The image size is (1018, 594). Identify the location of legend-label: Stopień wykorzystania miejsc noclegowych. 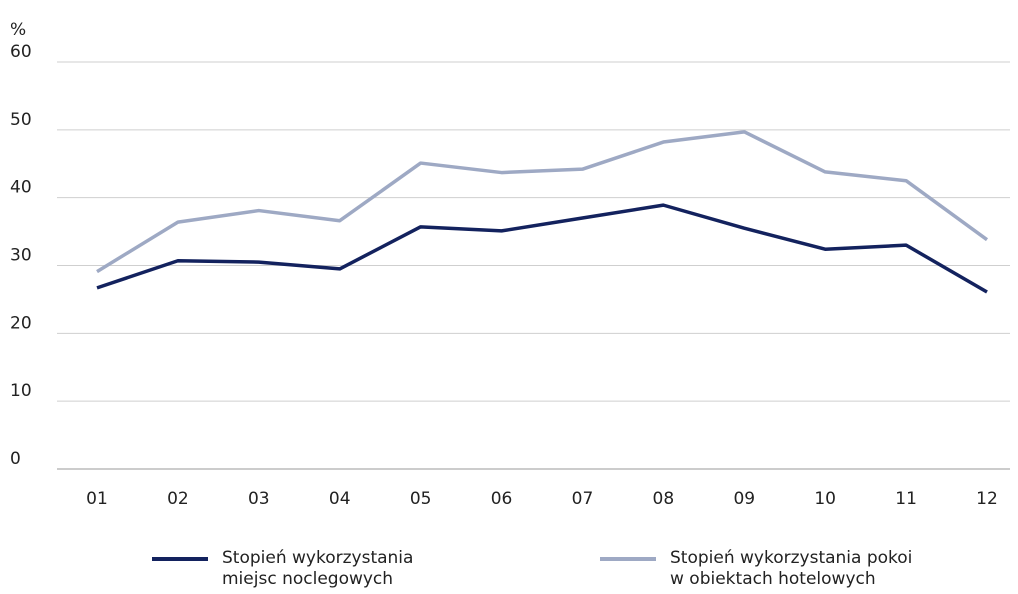
(318, 568).